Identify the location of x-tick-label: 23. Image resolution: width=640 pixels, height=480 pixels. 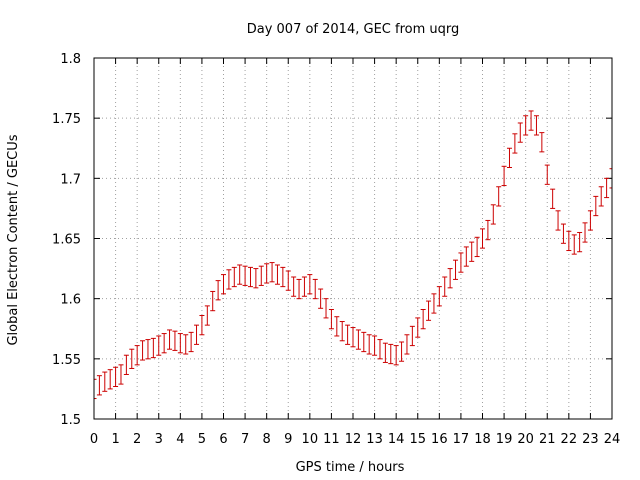
(590, 439).